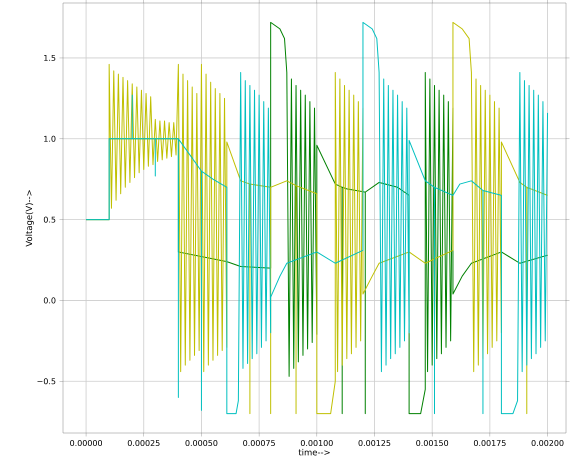  What do you see at coordinates (30, 218) in the screenshot?
I see `y-axis-title: Voltage(V)-->` at bounding box center [30, 218].